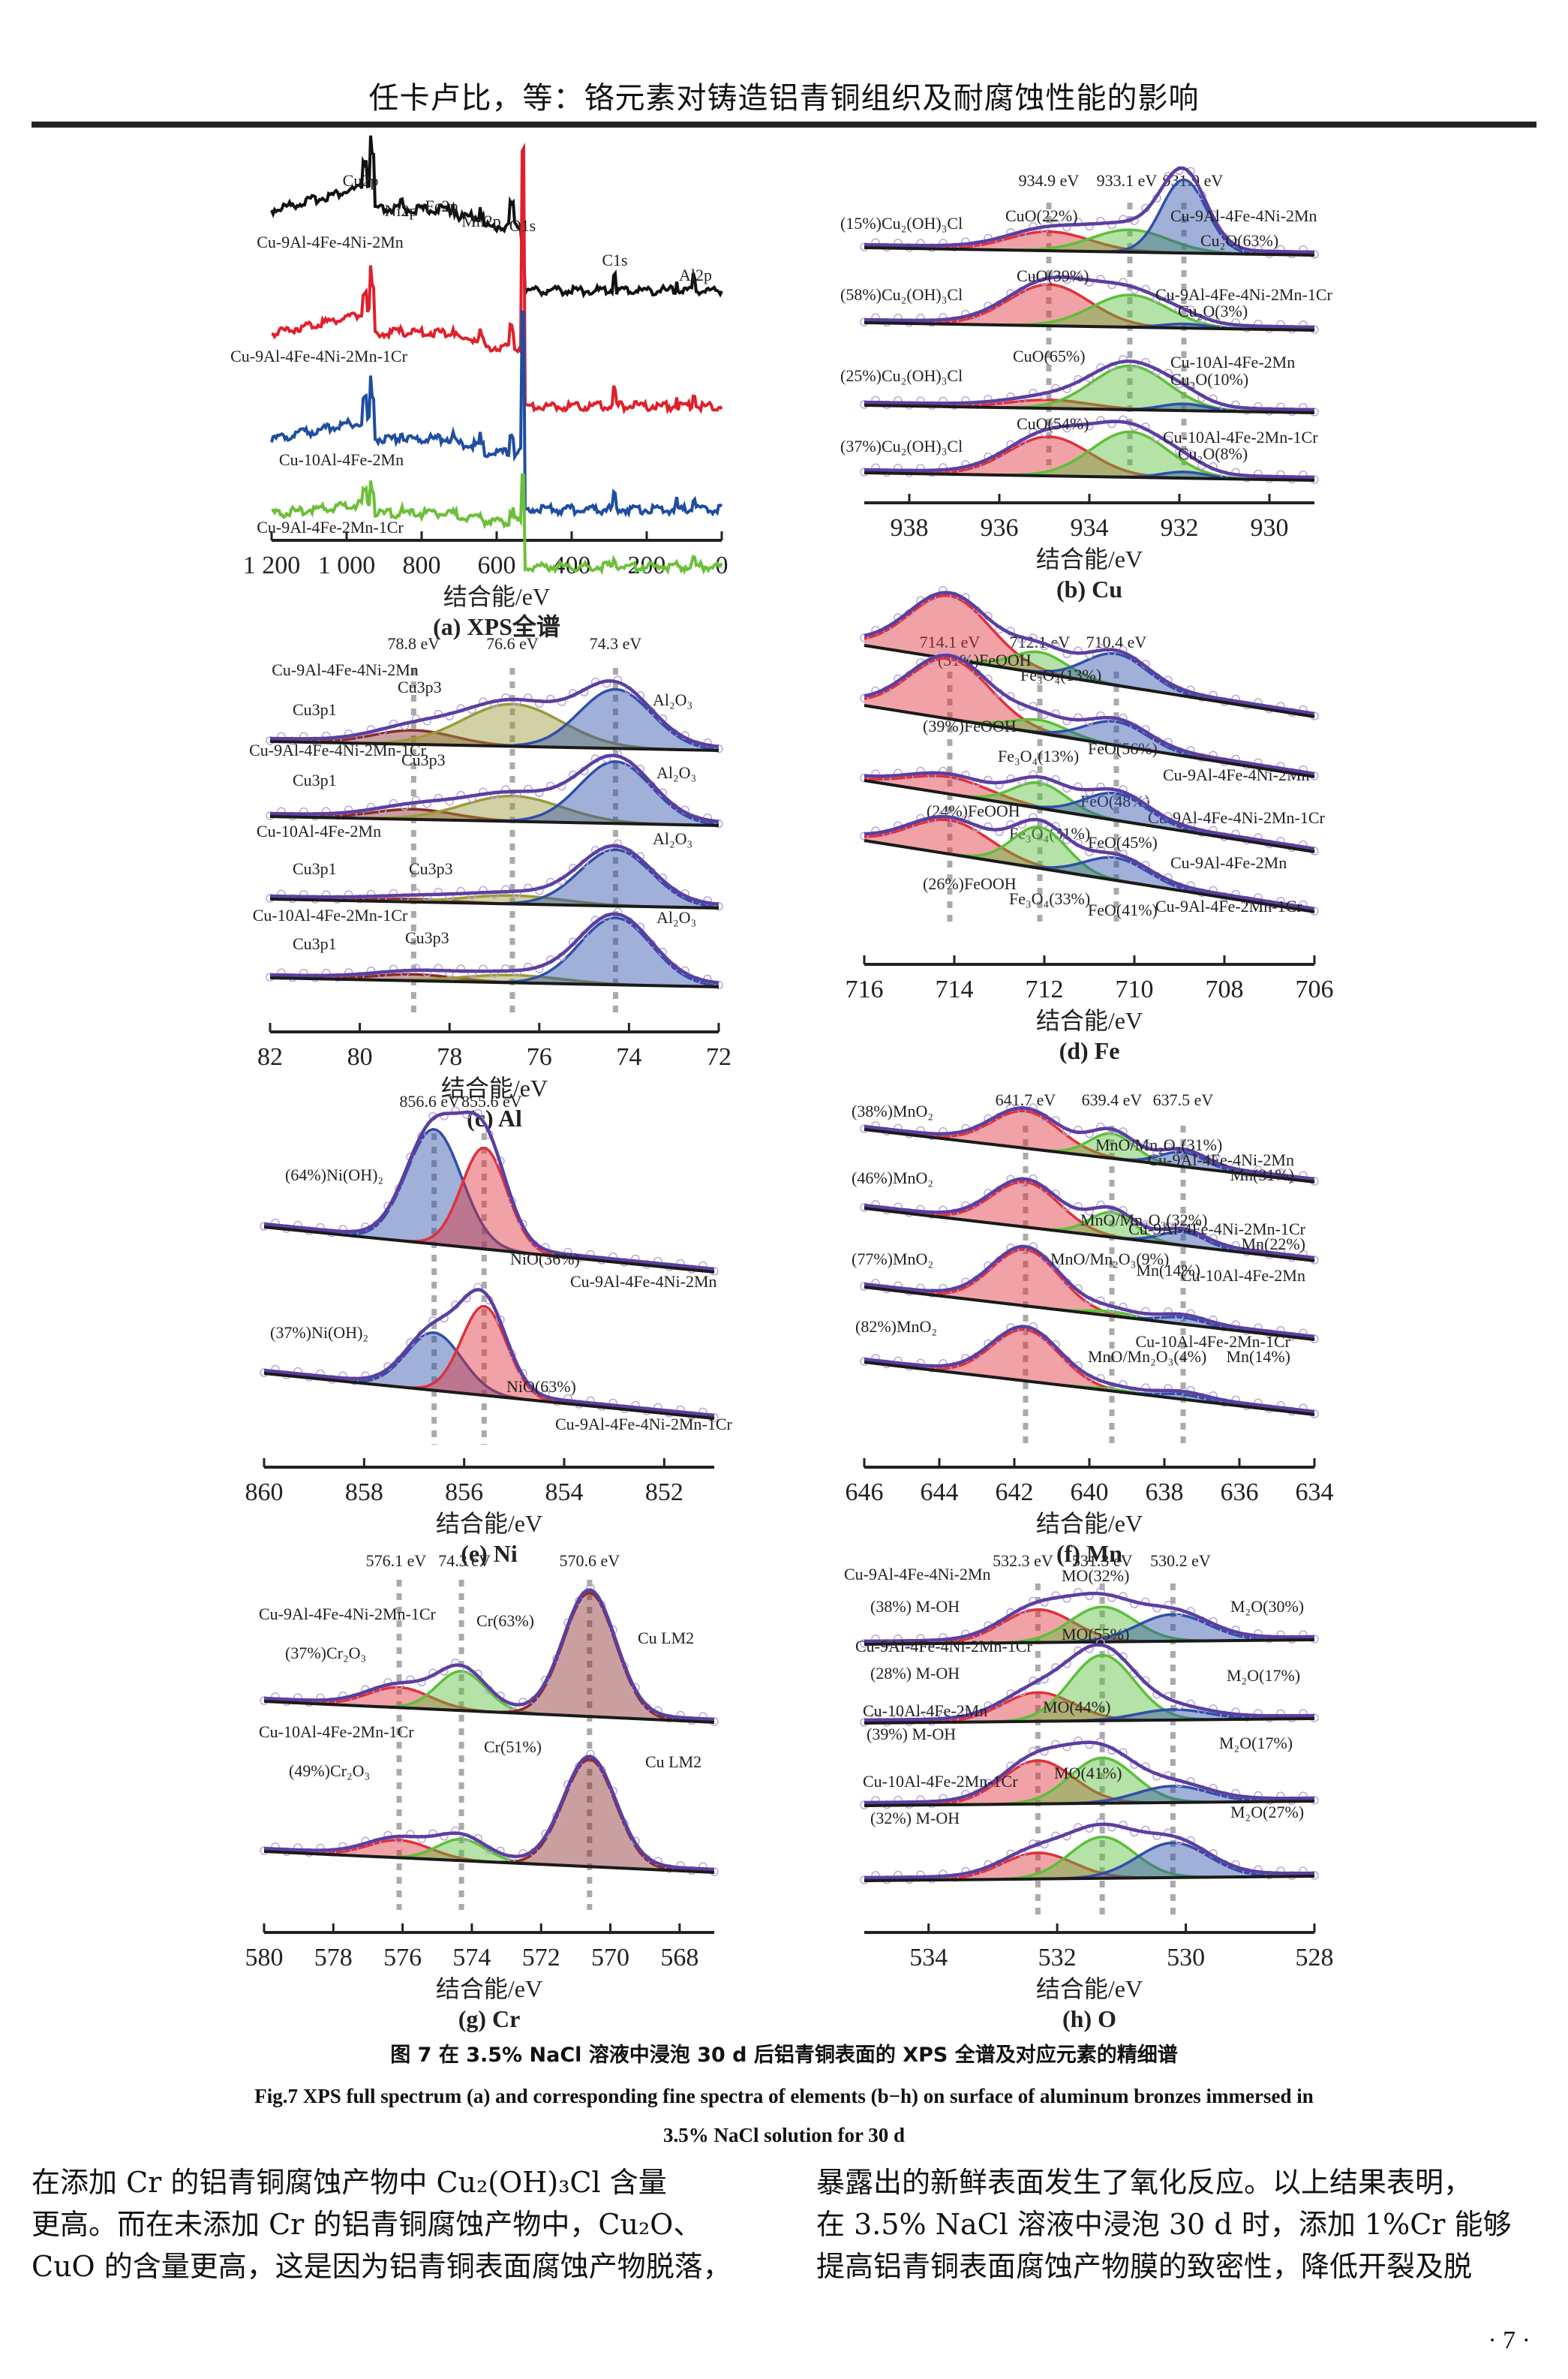 This screenshot has width=1568, height=2379. What do you see at coordinates (1213, 453) in the screenshot?
I see `component-label: Cu₂O(8%)` at bounding box center [1213, 453].